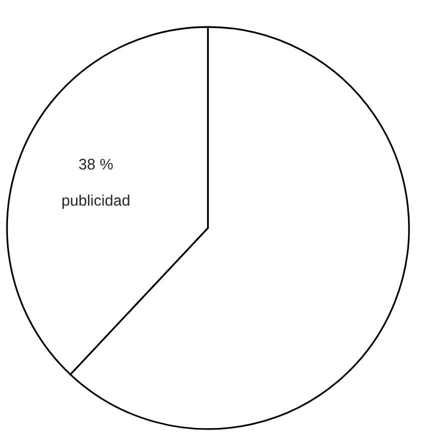 The image size is (427, 433). What do you see at coordinates (96, 201) in the screenshot?
I see `slice-label: publicidad` at bounding box center [96, 201].